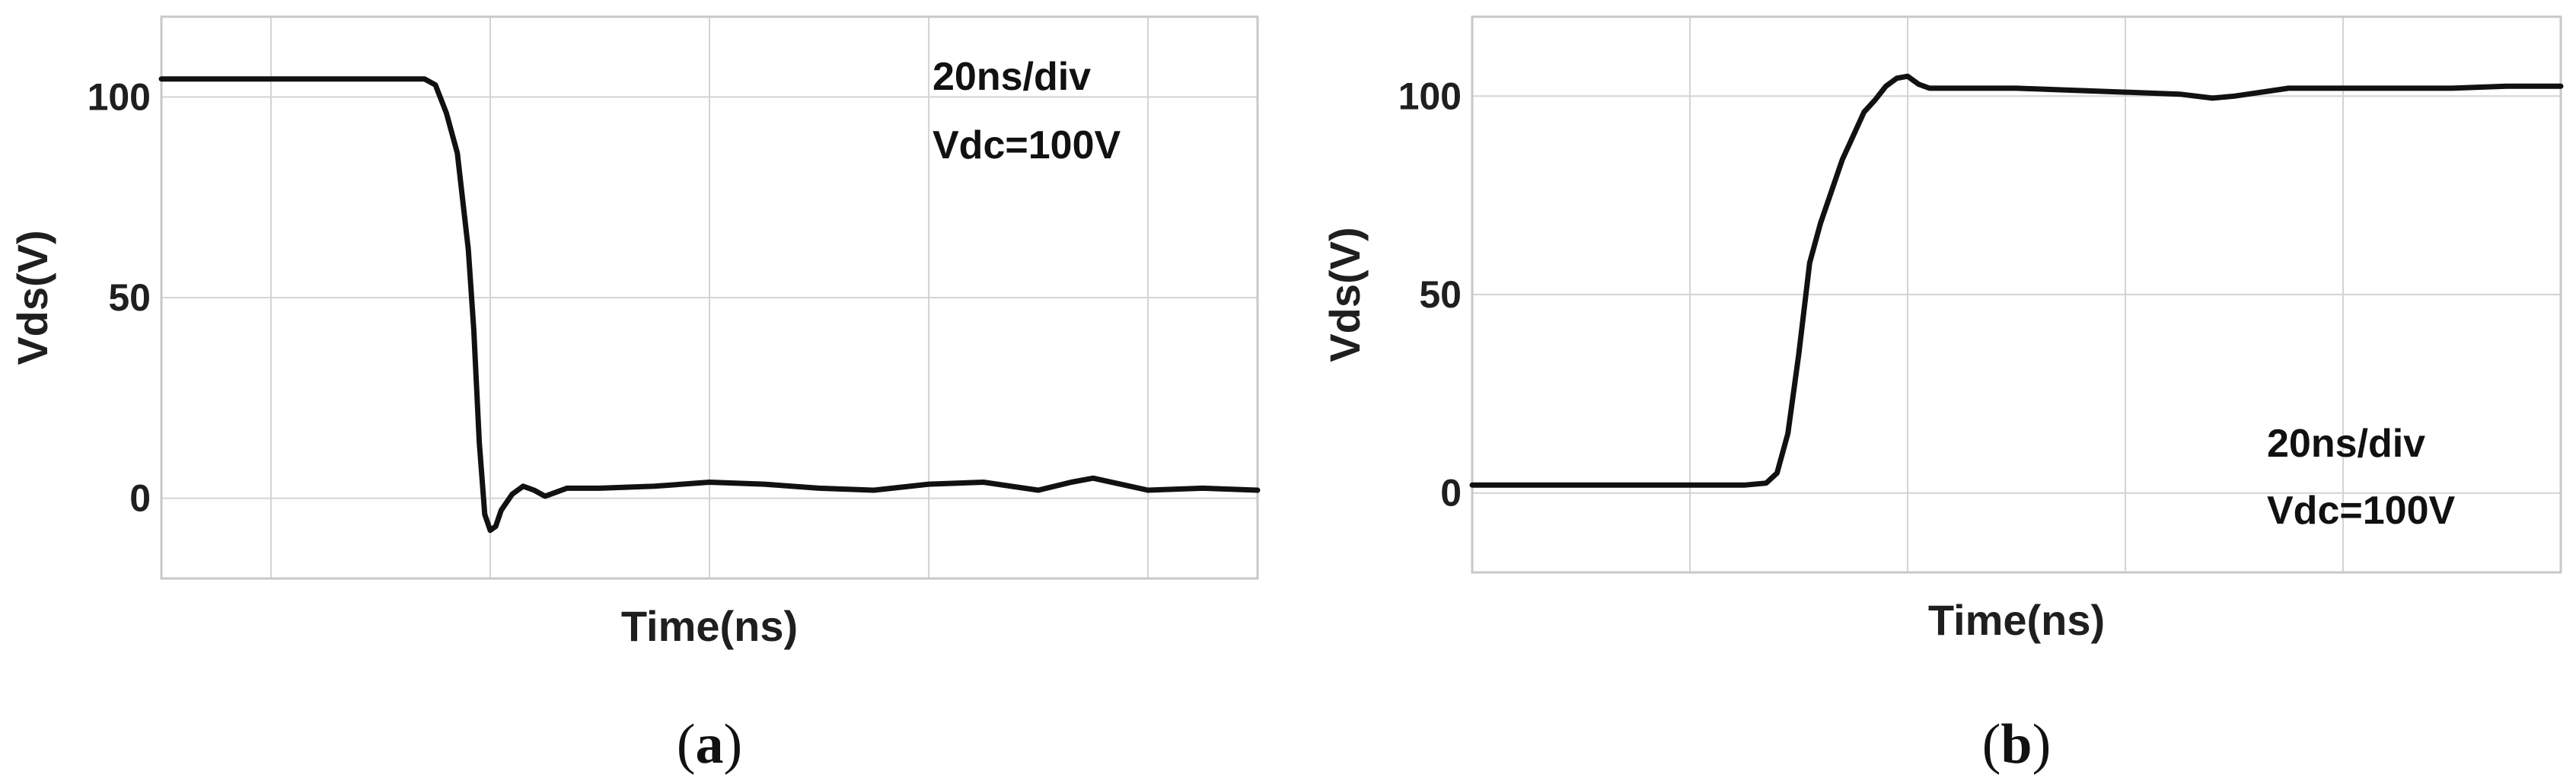 Image resolution: width=2576 pixels, height=784 pixels. Describe the element at coordinates (1451, 493) in the screenshot. I see `panel-b-ytick-label-0: 0` at that location.